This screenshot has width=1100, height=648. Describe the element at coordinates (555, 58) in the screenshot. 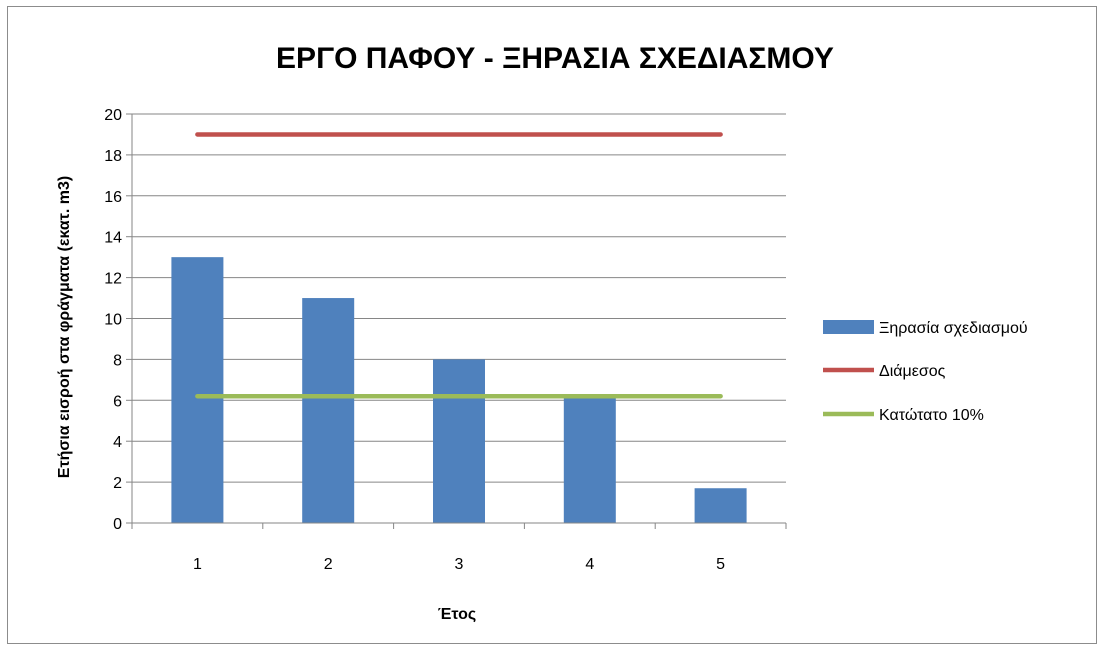

I see `chart-title: ΕΡΓΟ ΠΑΦΟΥ - ΞΗΡΑΣΙΑ ΣΧΕΔΙΑΣΜΟΥ` at that location.